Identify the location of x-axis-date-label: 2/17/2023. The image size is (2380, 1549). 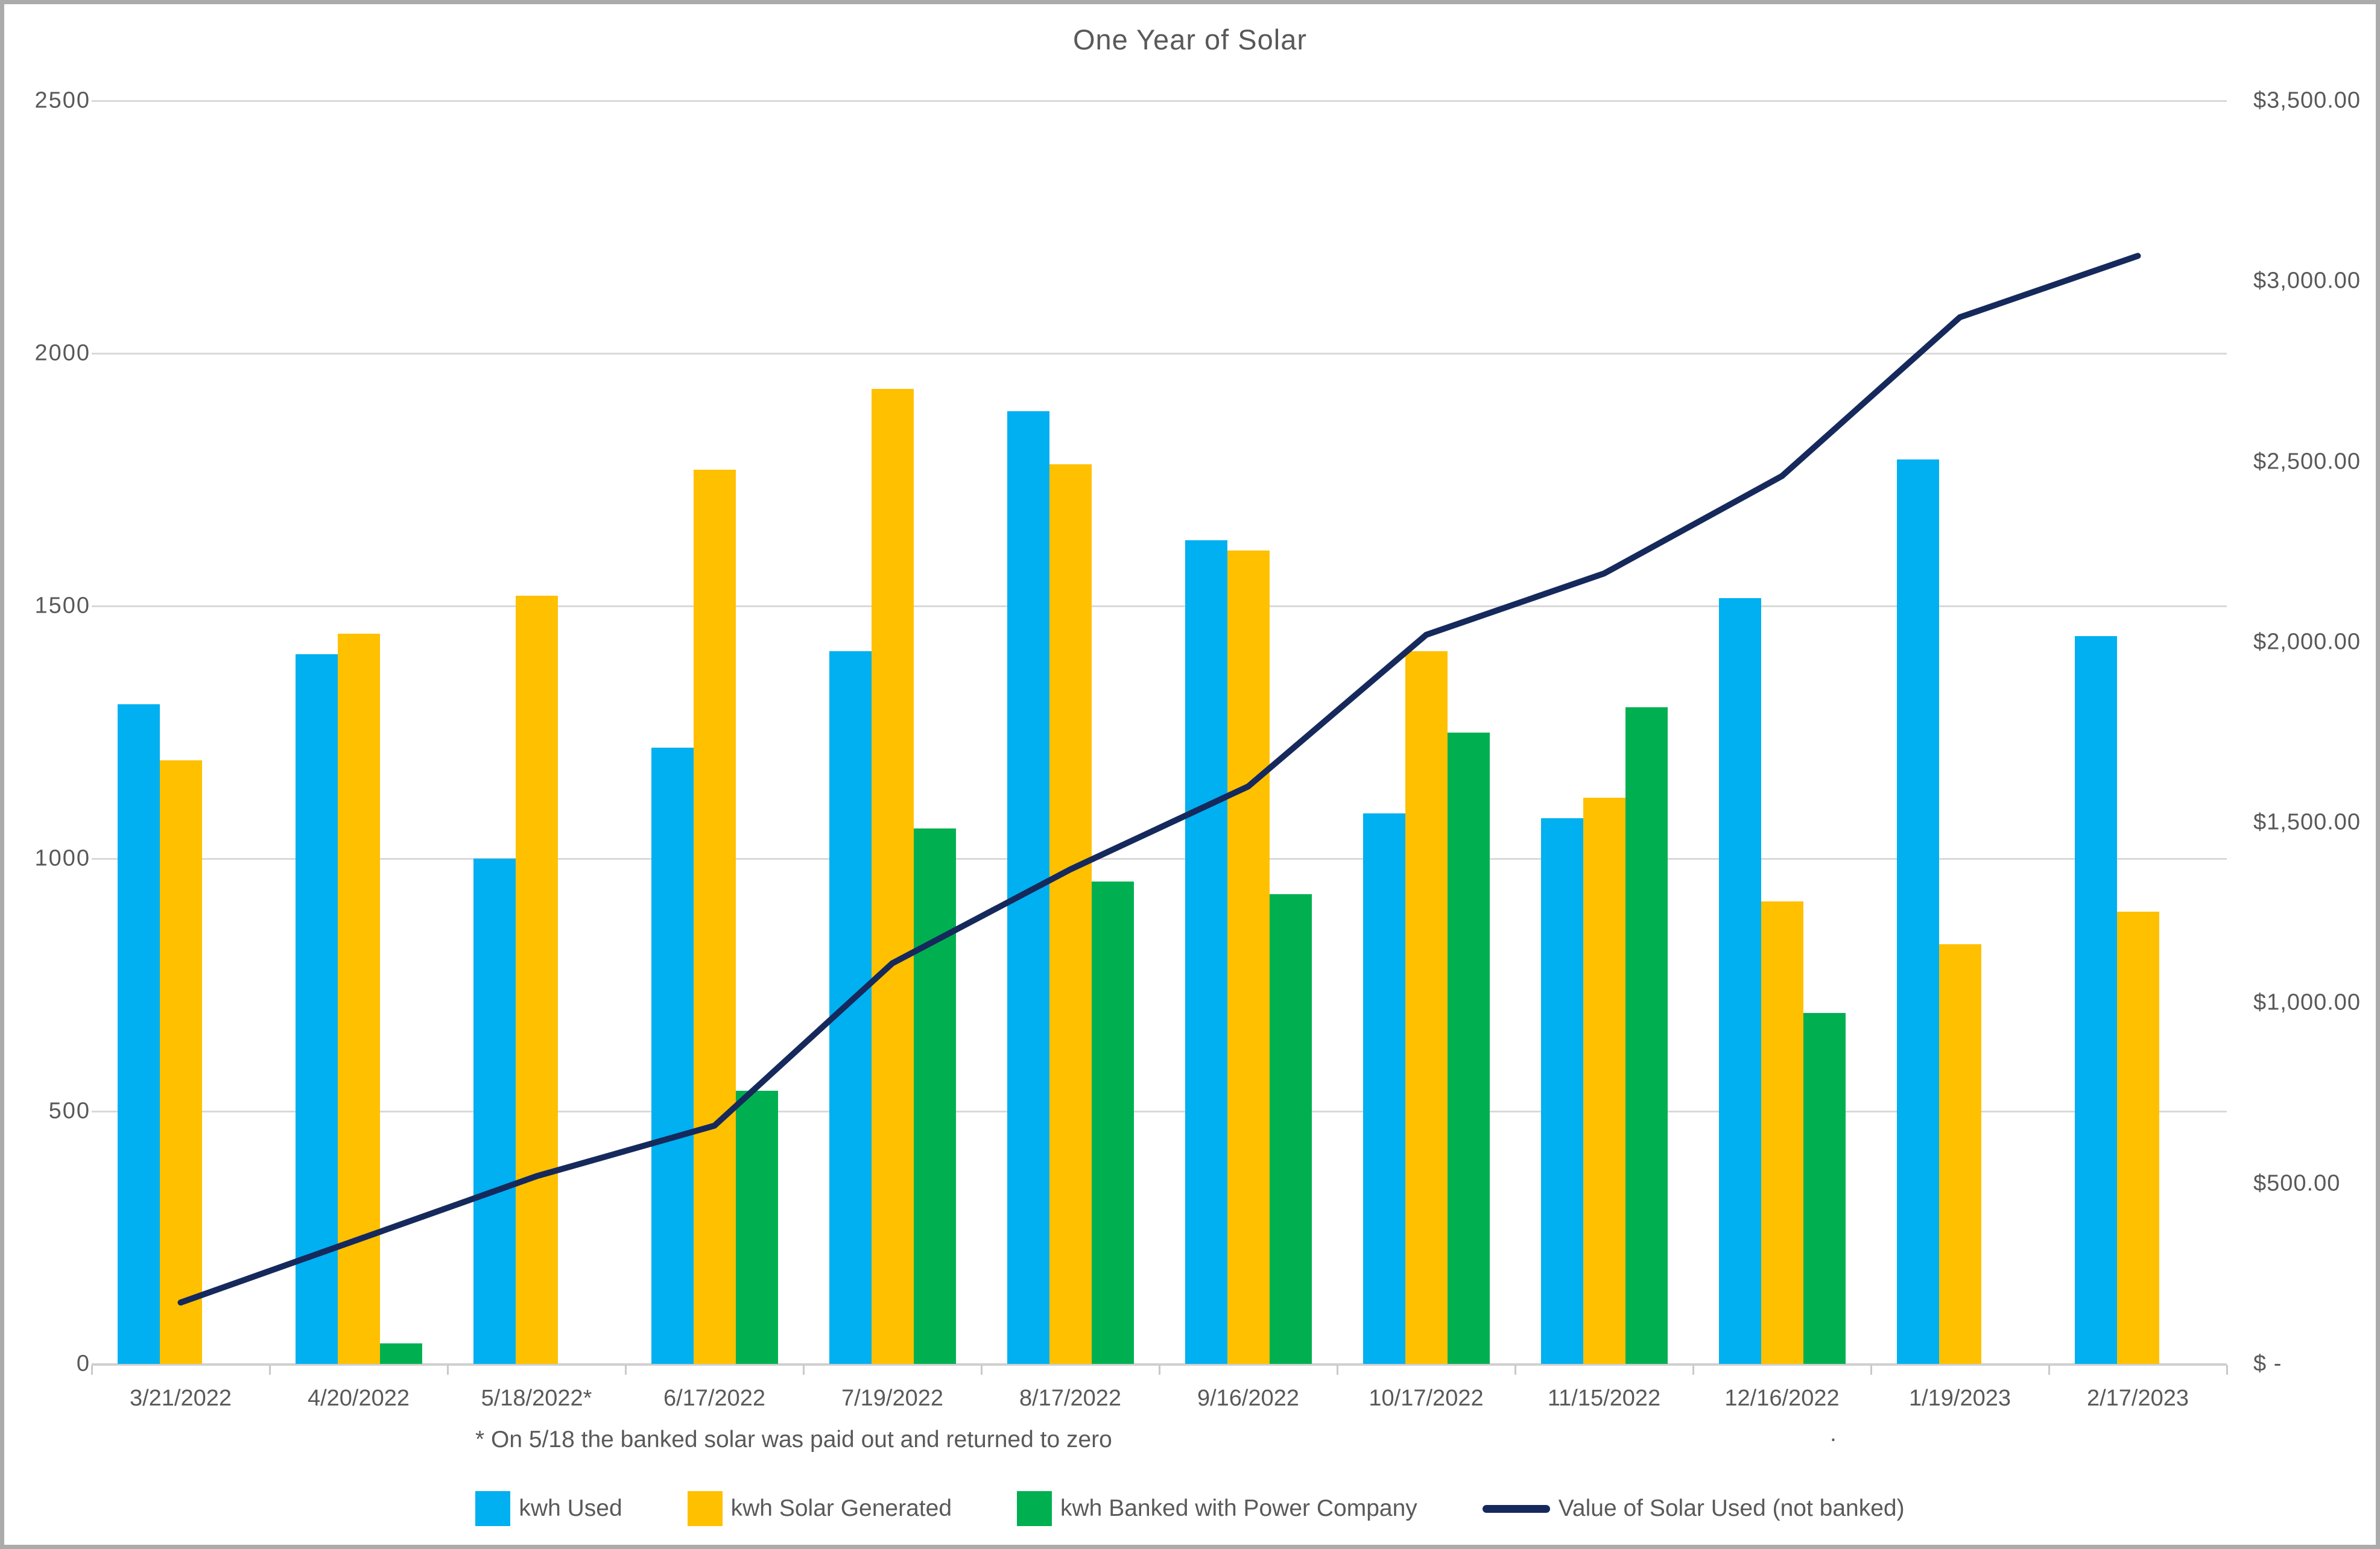
(2137, 1399).